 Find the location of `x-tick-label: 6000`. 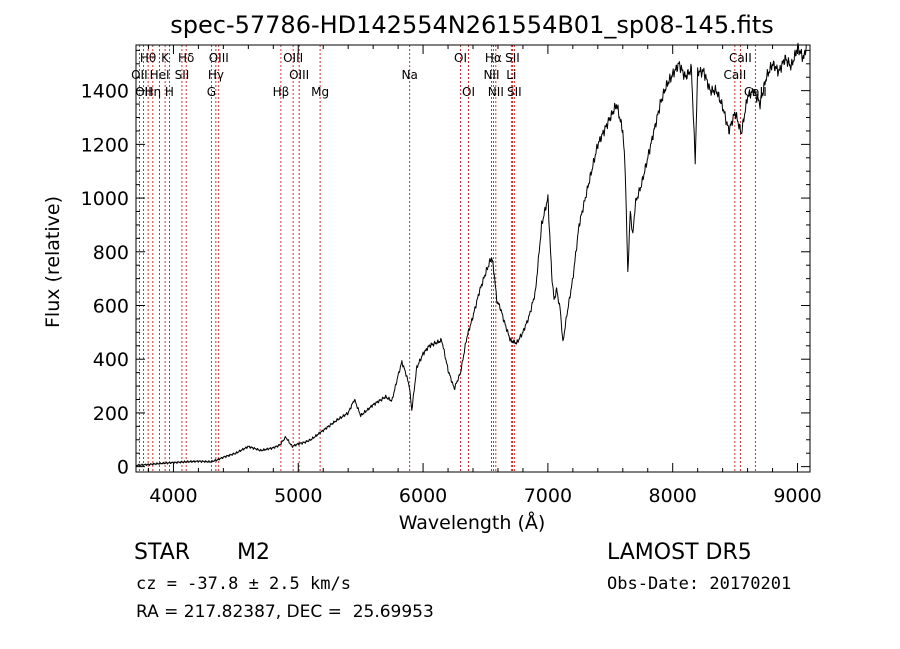

x-tick-label: 6000 is located at coordinates (423, 496).